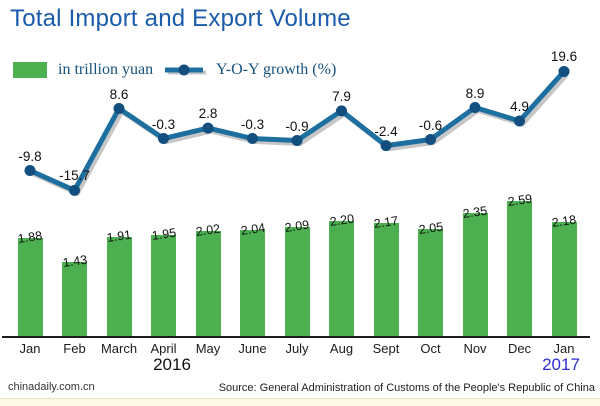  I want to click on x-tick-label: June, so click(252, 348).